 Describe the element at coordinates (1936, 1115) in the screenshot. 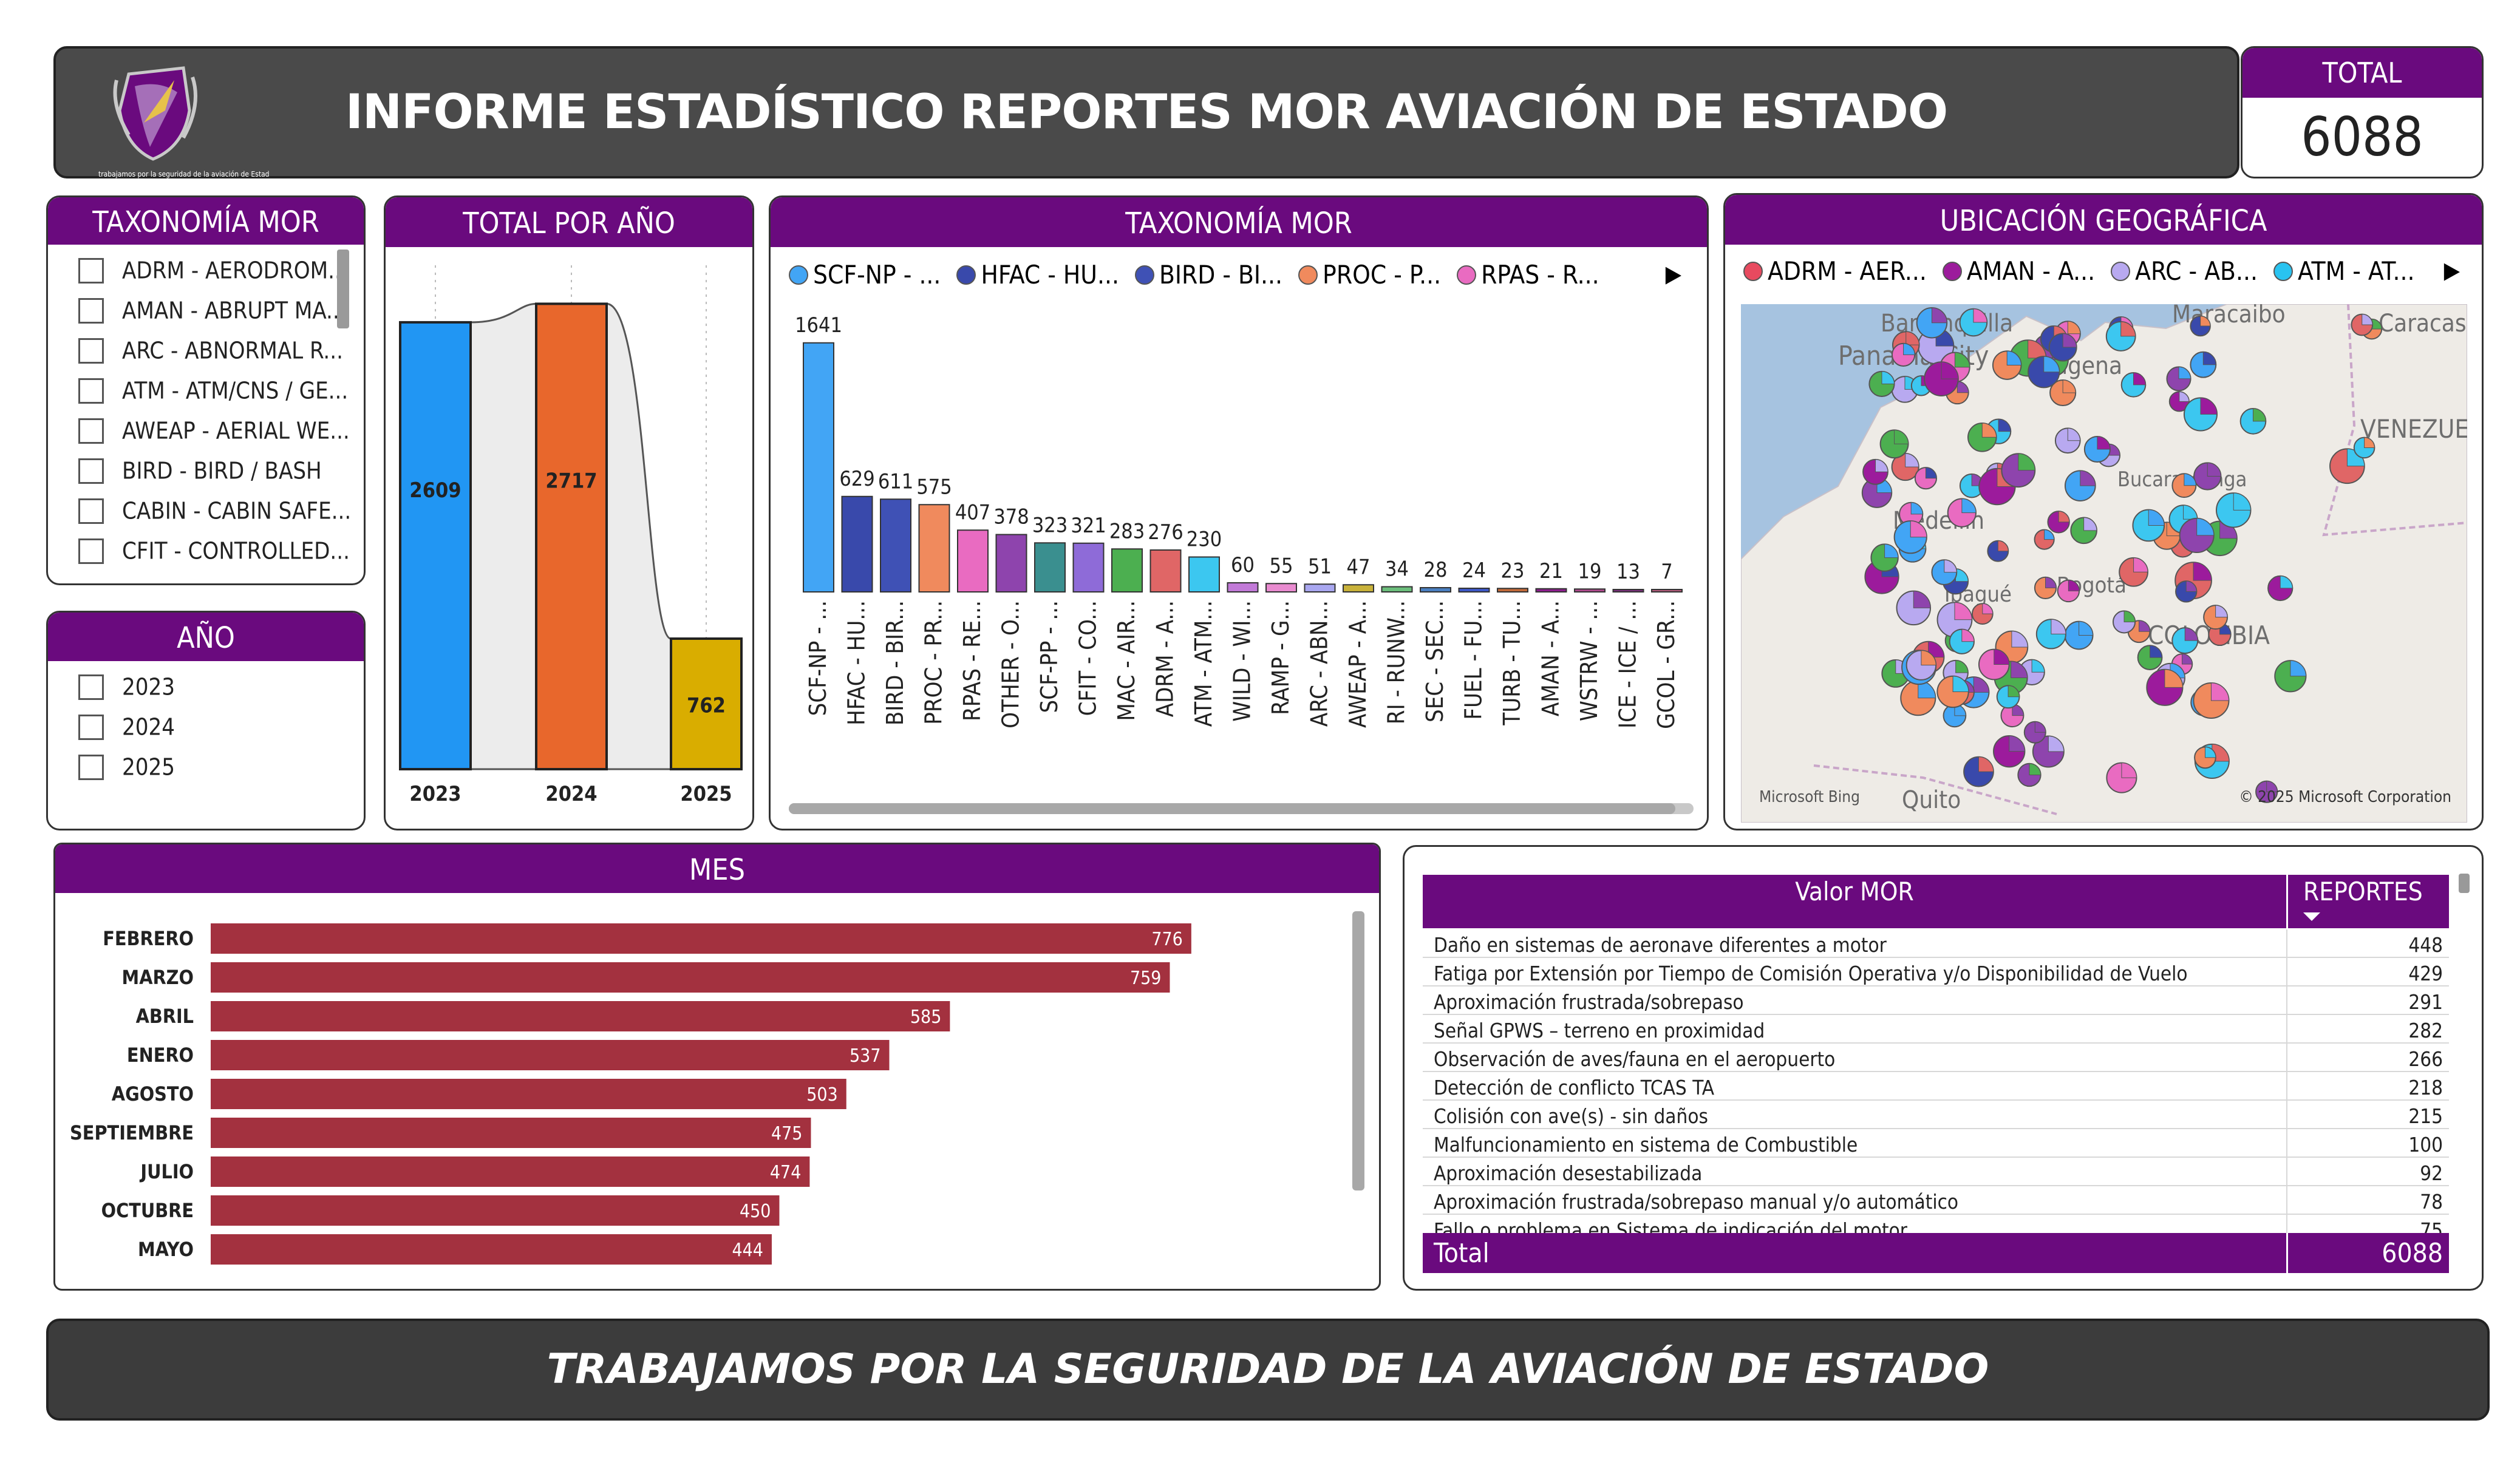

I see `table-row: Colisión con ave(s) - sin daños 215` at that location.